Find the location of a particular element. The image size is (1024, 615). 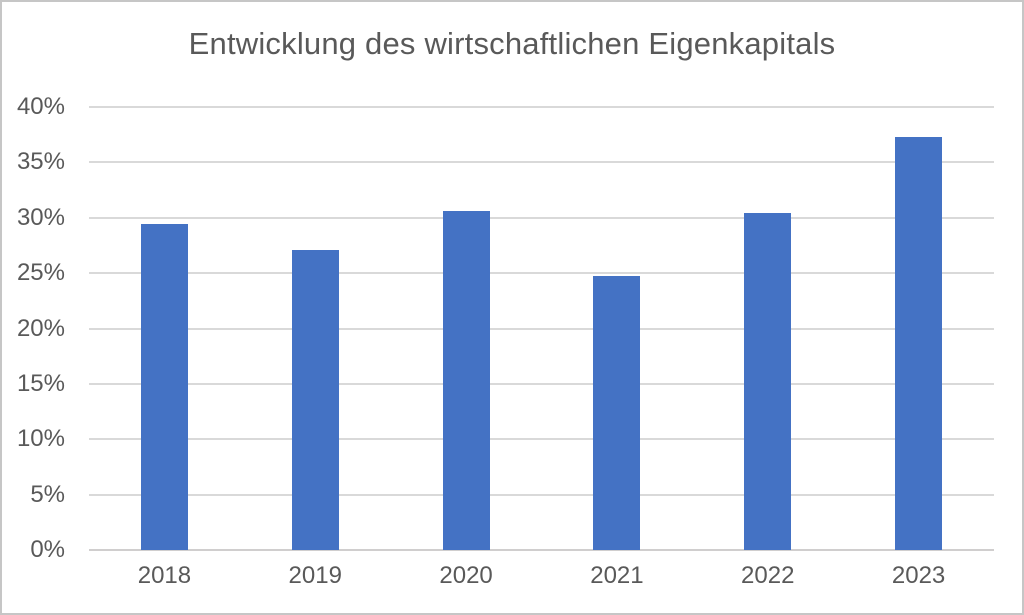

bar-2022 is located at coordinates (768, 381).